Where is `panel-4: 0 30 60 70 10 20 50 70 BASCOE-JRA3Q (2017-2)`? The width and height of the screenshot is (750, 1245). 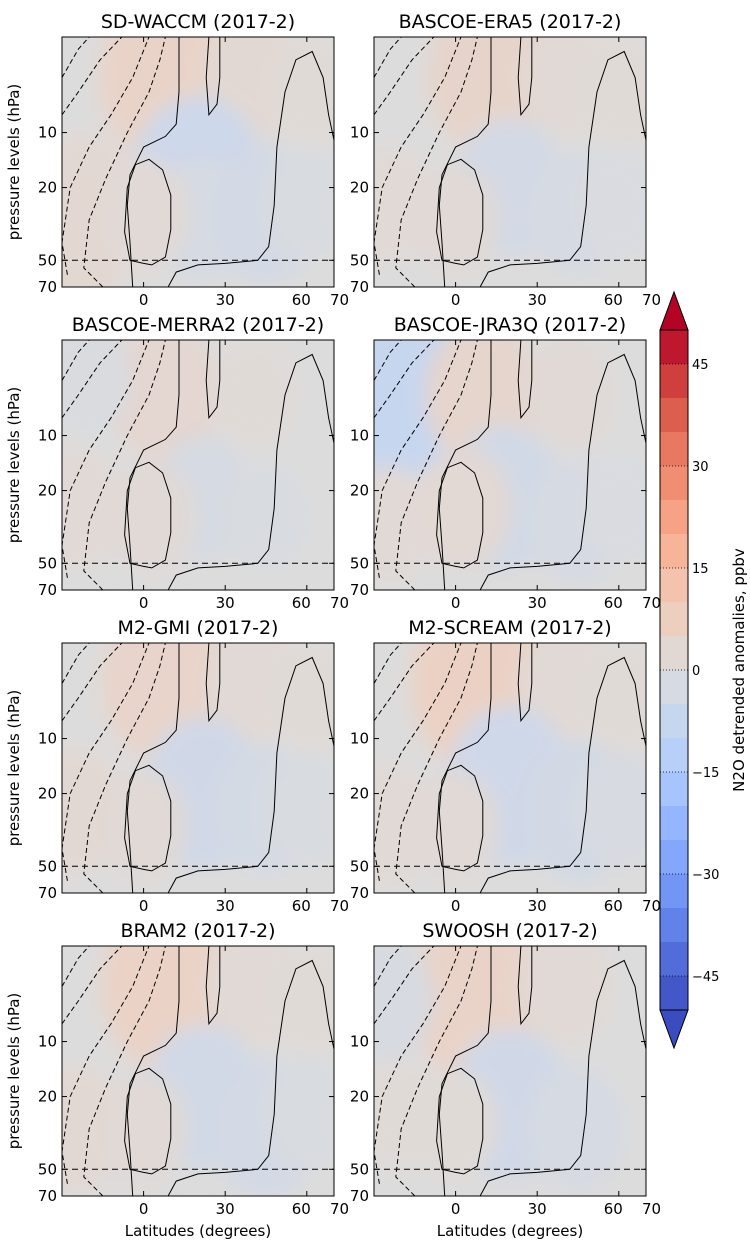 panel-4: 0 30 60 70 10 20 50 70 BASCOE-JRA3Q (2017-2) is located at coordinates (505, 463).